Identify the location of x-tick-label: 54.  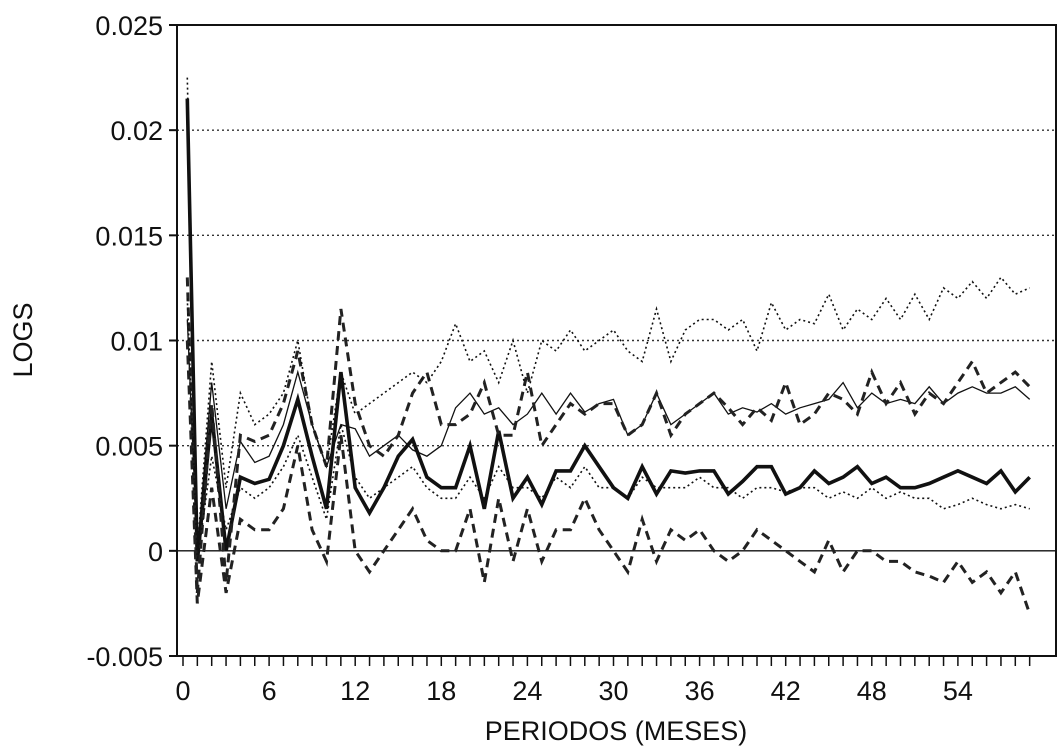
(958, 691).